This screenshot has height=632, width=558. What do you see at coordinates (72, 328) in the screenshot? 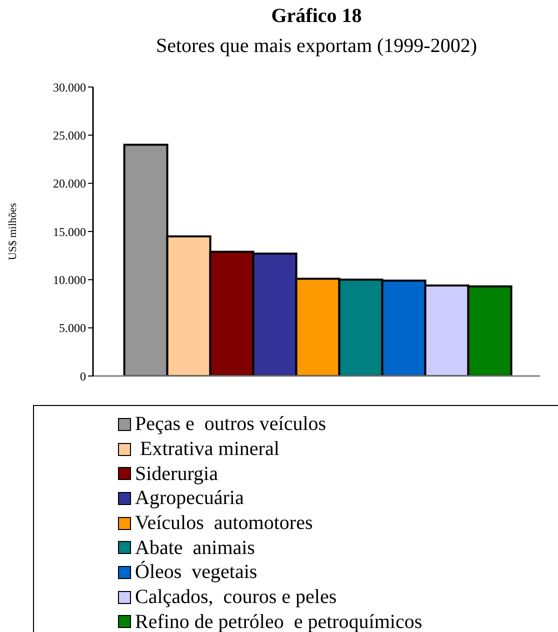
I see `y-tick-label: 5.000` at bounding box center [72, 328].